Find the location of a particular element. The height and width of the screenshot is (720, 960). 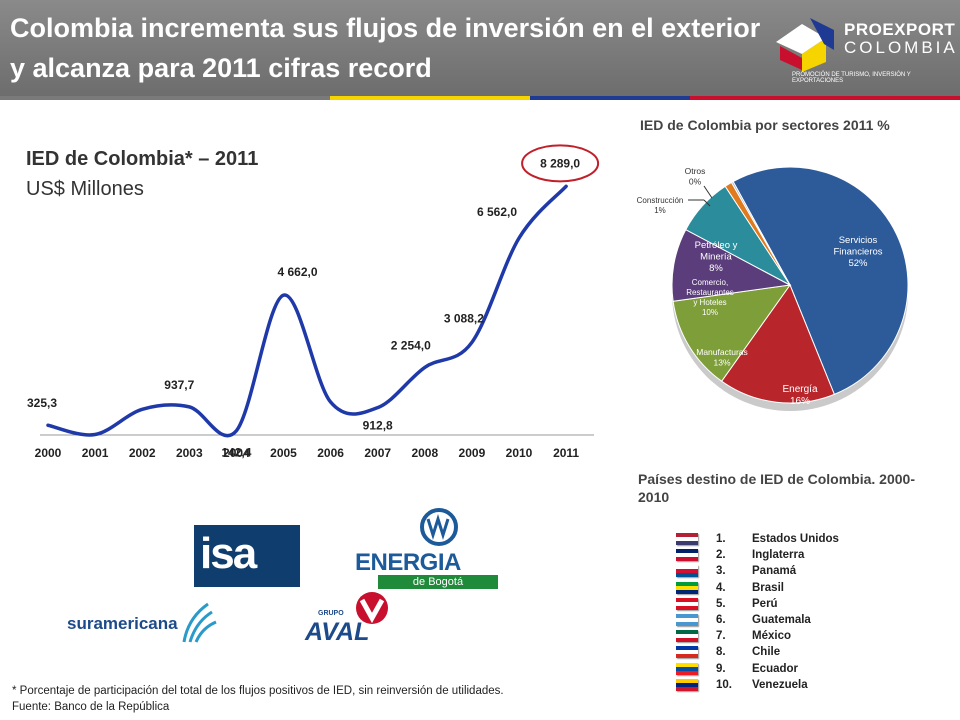

energia-logo: ENERGIA de Bogotá is located at coordinates (425, 549).